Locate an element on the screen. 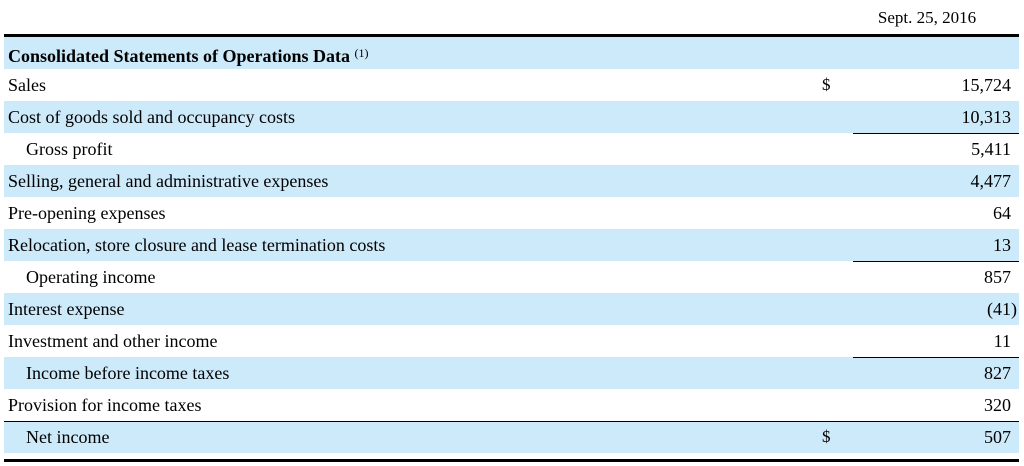  row-value: 827 is located at coordinates (997, 373).